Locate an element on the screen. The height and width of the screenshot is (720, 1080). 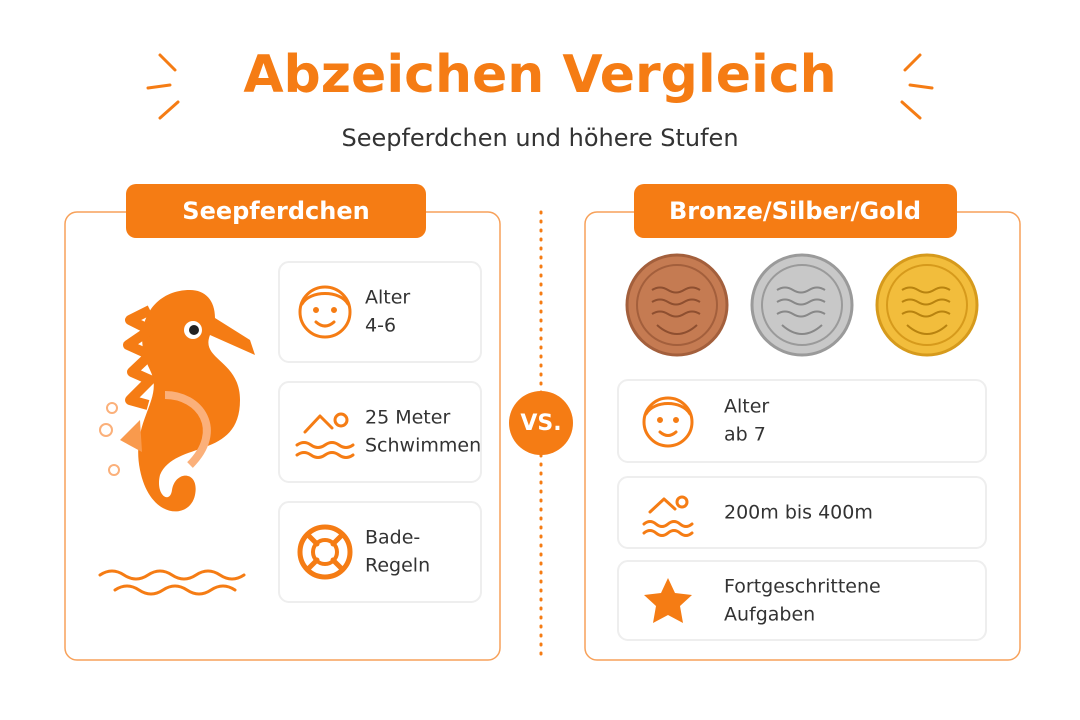
item-text: Schwimmen is located at coordinates (423, 446).